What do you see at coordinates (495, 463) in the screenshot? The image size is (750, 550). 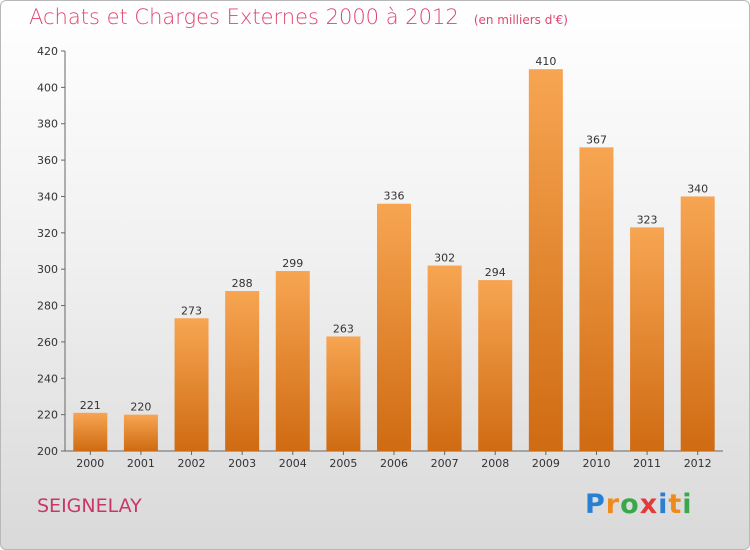 I see `x-tick-label: 2008` at bounding box center [495, 463].